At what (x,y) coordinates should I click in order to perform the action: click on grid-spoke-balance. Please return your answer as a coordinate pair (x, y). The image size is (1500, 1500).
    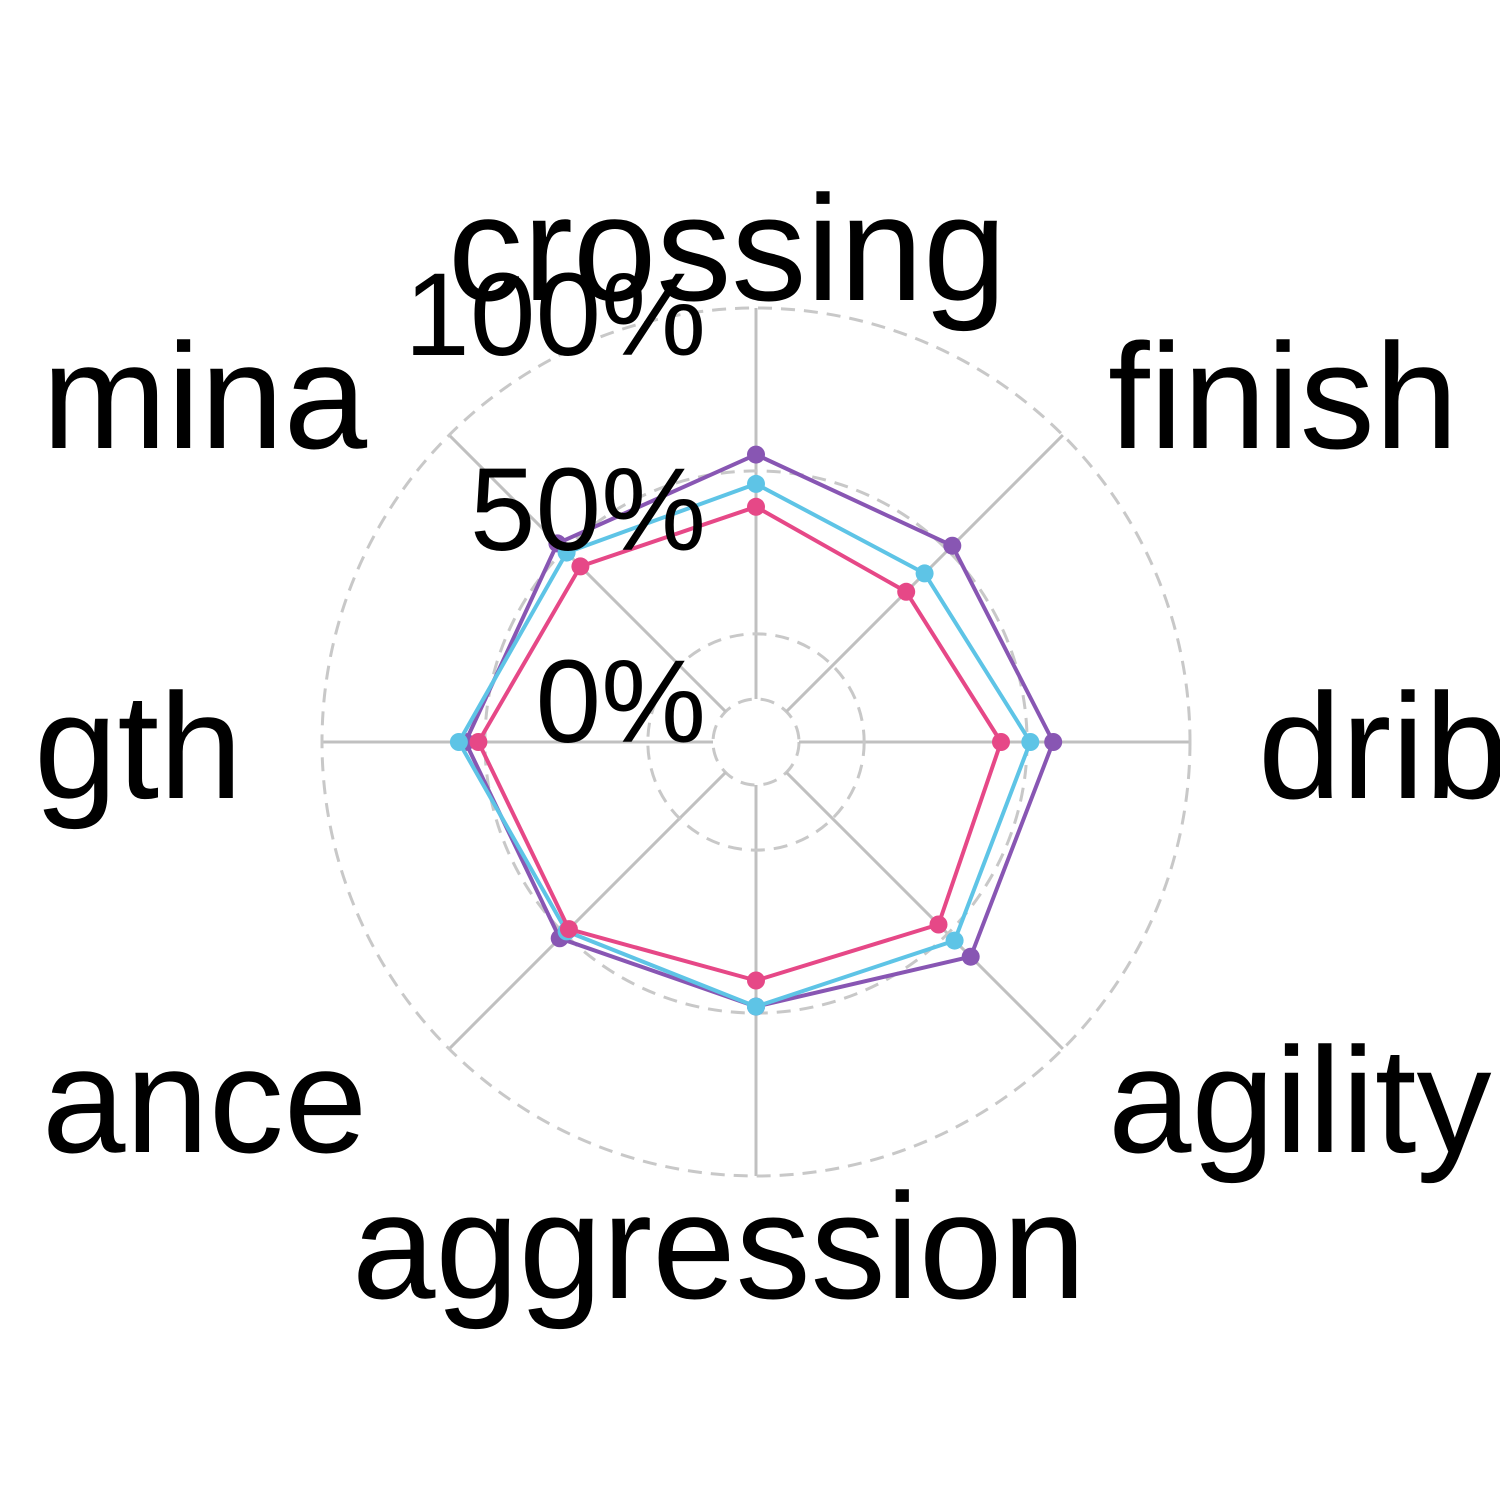
    Looking at the image, I should click on (587, 910).